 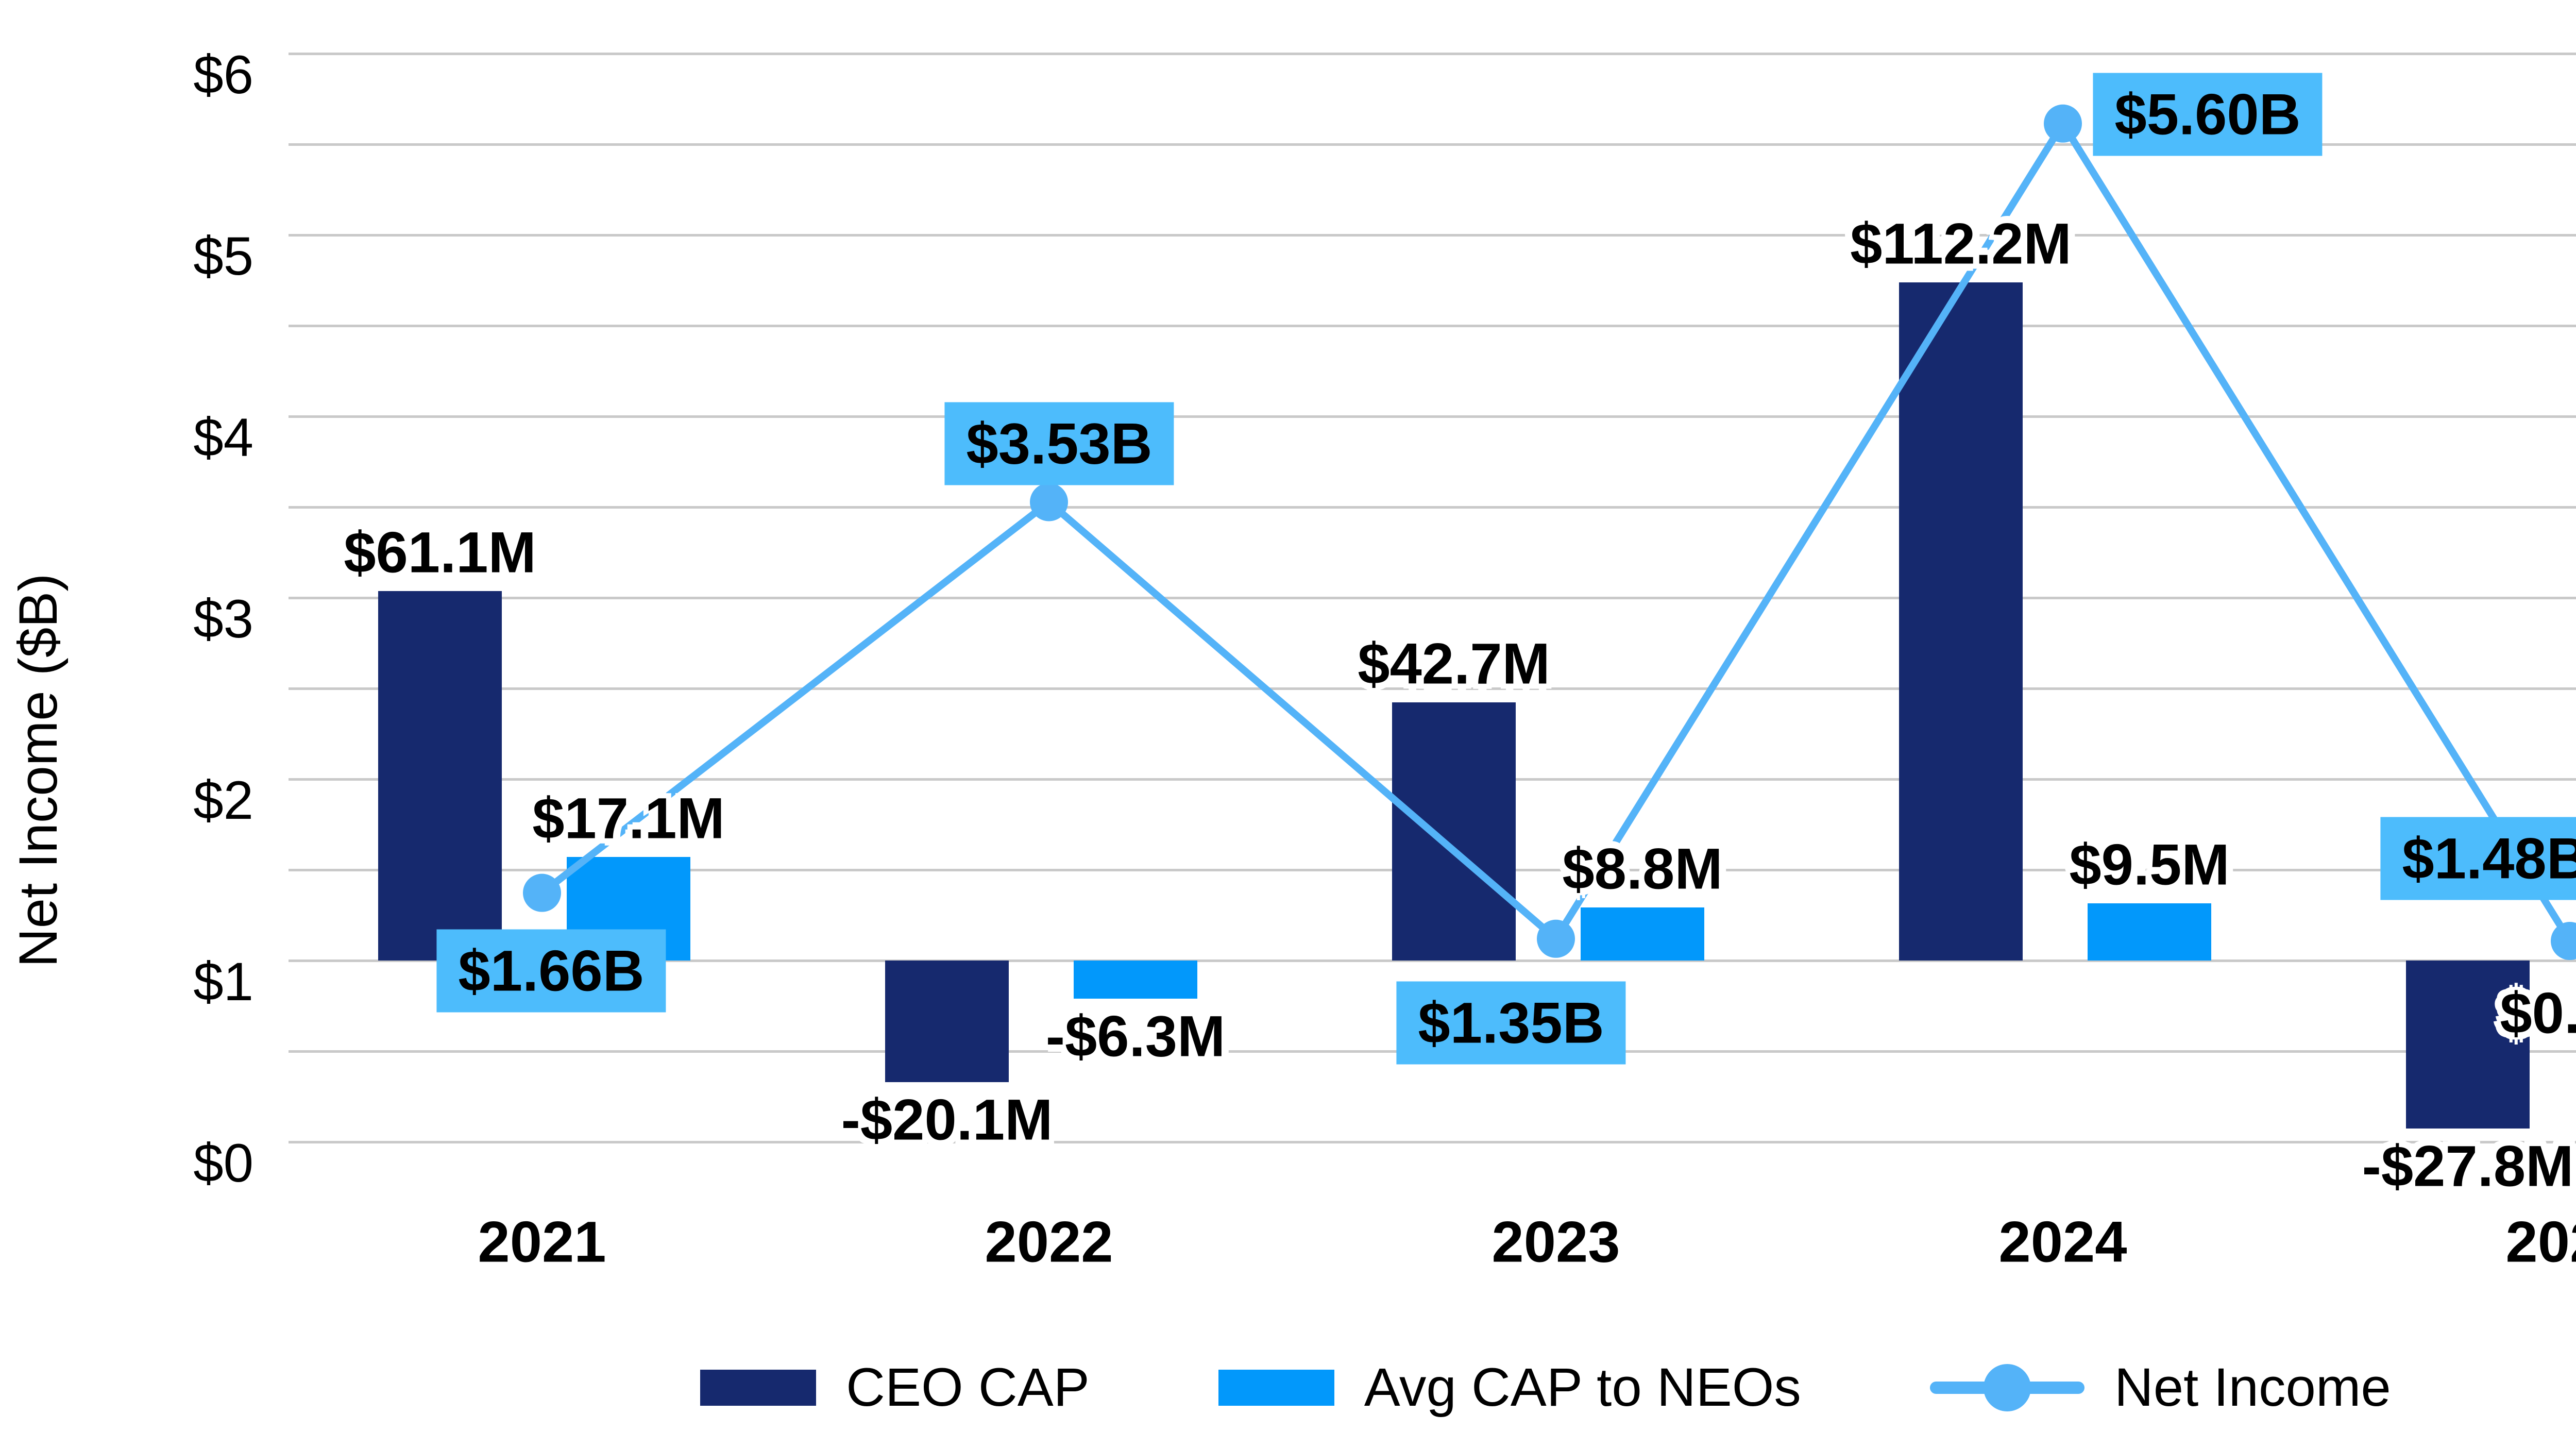 What do you see at coordinates (1454, 663) in the screenshot?
I see `bar-value-label: $42.7M` at bounding box center [1454, 663].